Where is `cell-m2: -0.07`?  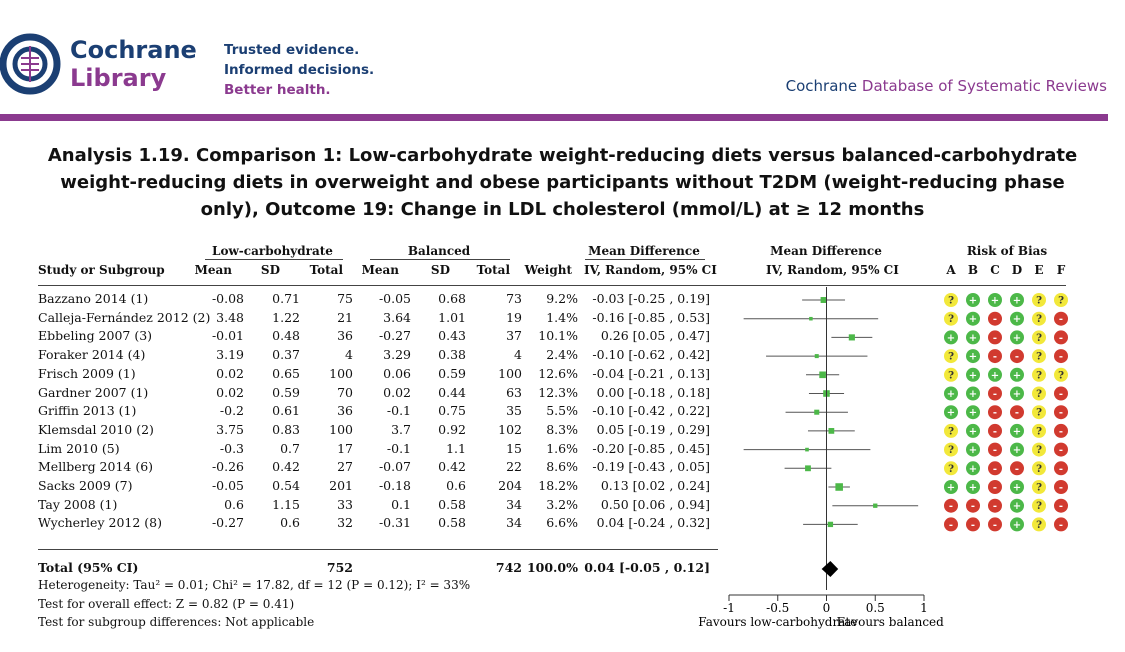 cell-m2: -0.07 is located at coordinates (394, 467).